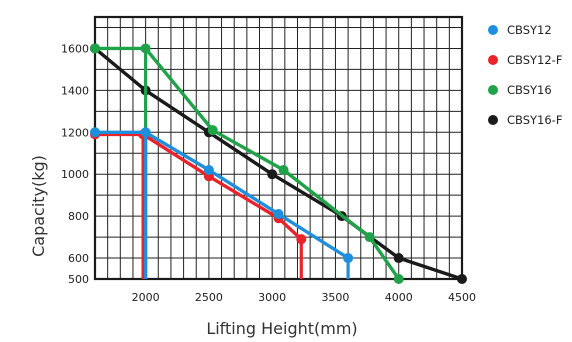 Image resolution: width=572 pixels, height=342 pixels. I want to click on y-tick-label: 600, so click(78, 258).